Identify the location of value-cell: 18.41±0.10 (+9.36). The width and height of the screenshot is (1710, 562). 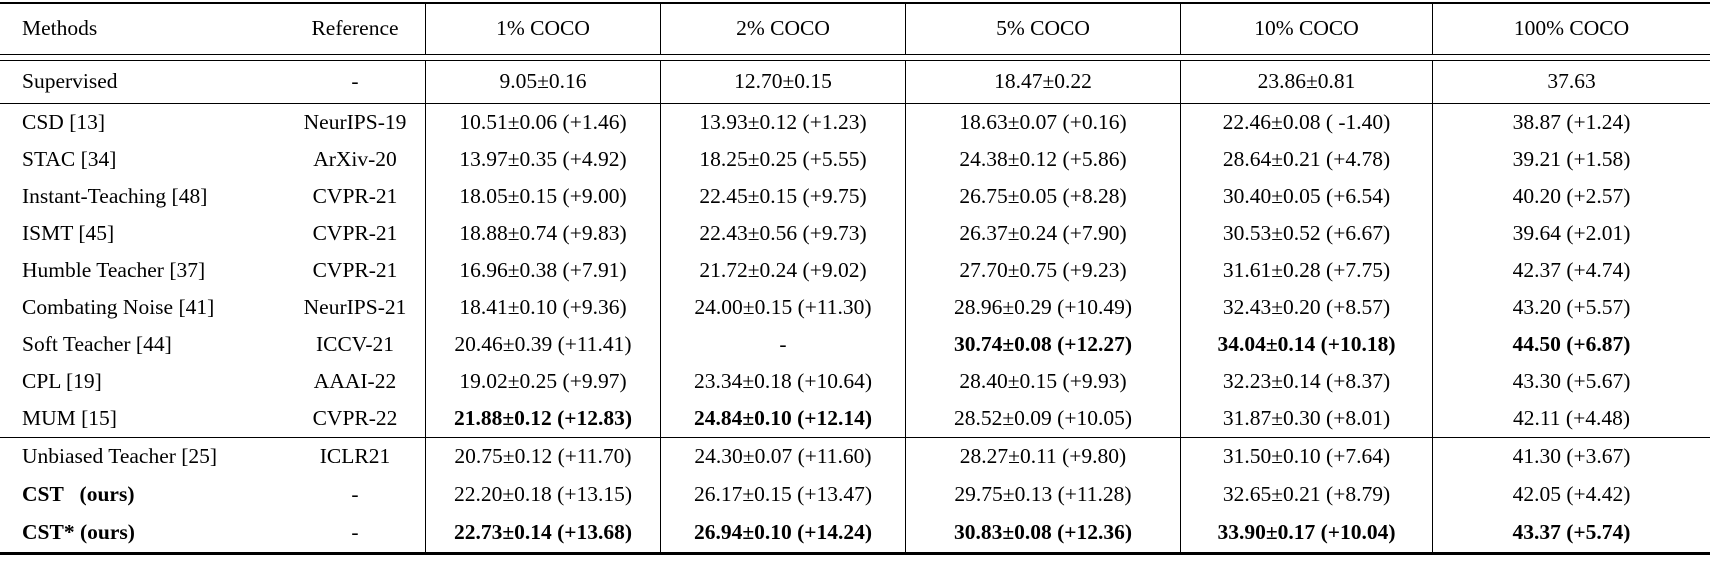
(542, 307).